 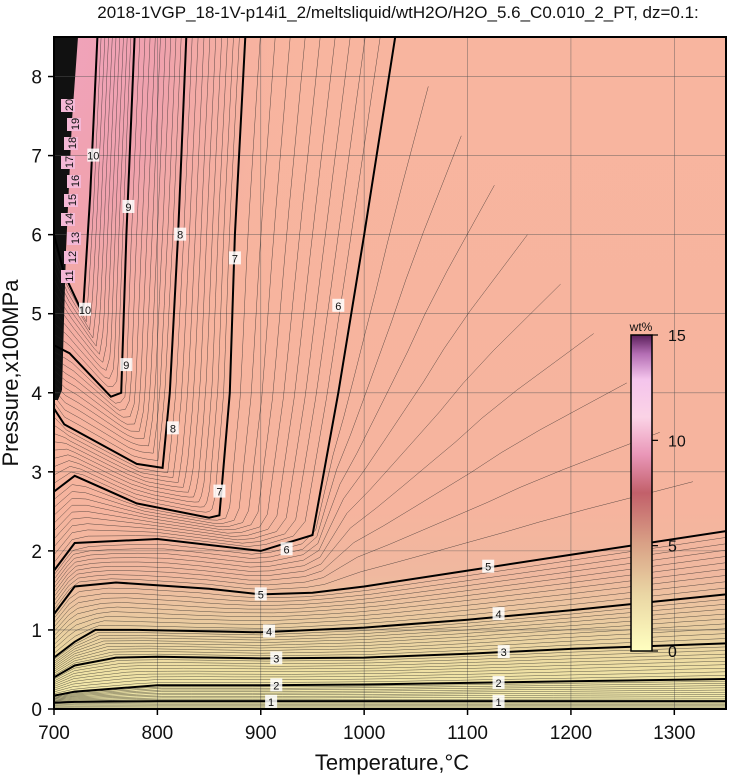 I want to click on contour-label: 1, so click(x=498, y=703).